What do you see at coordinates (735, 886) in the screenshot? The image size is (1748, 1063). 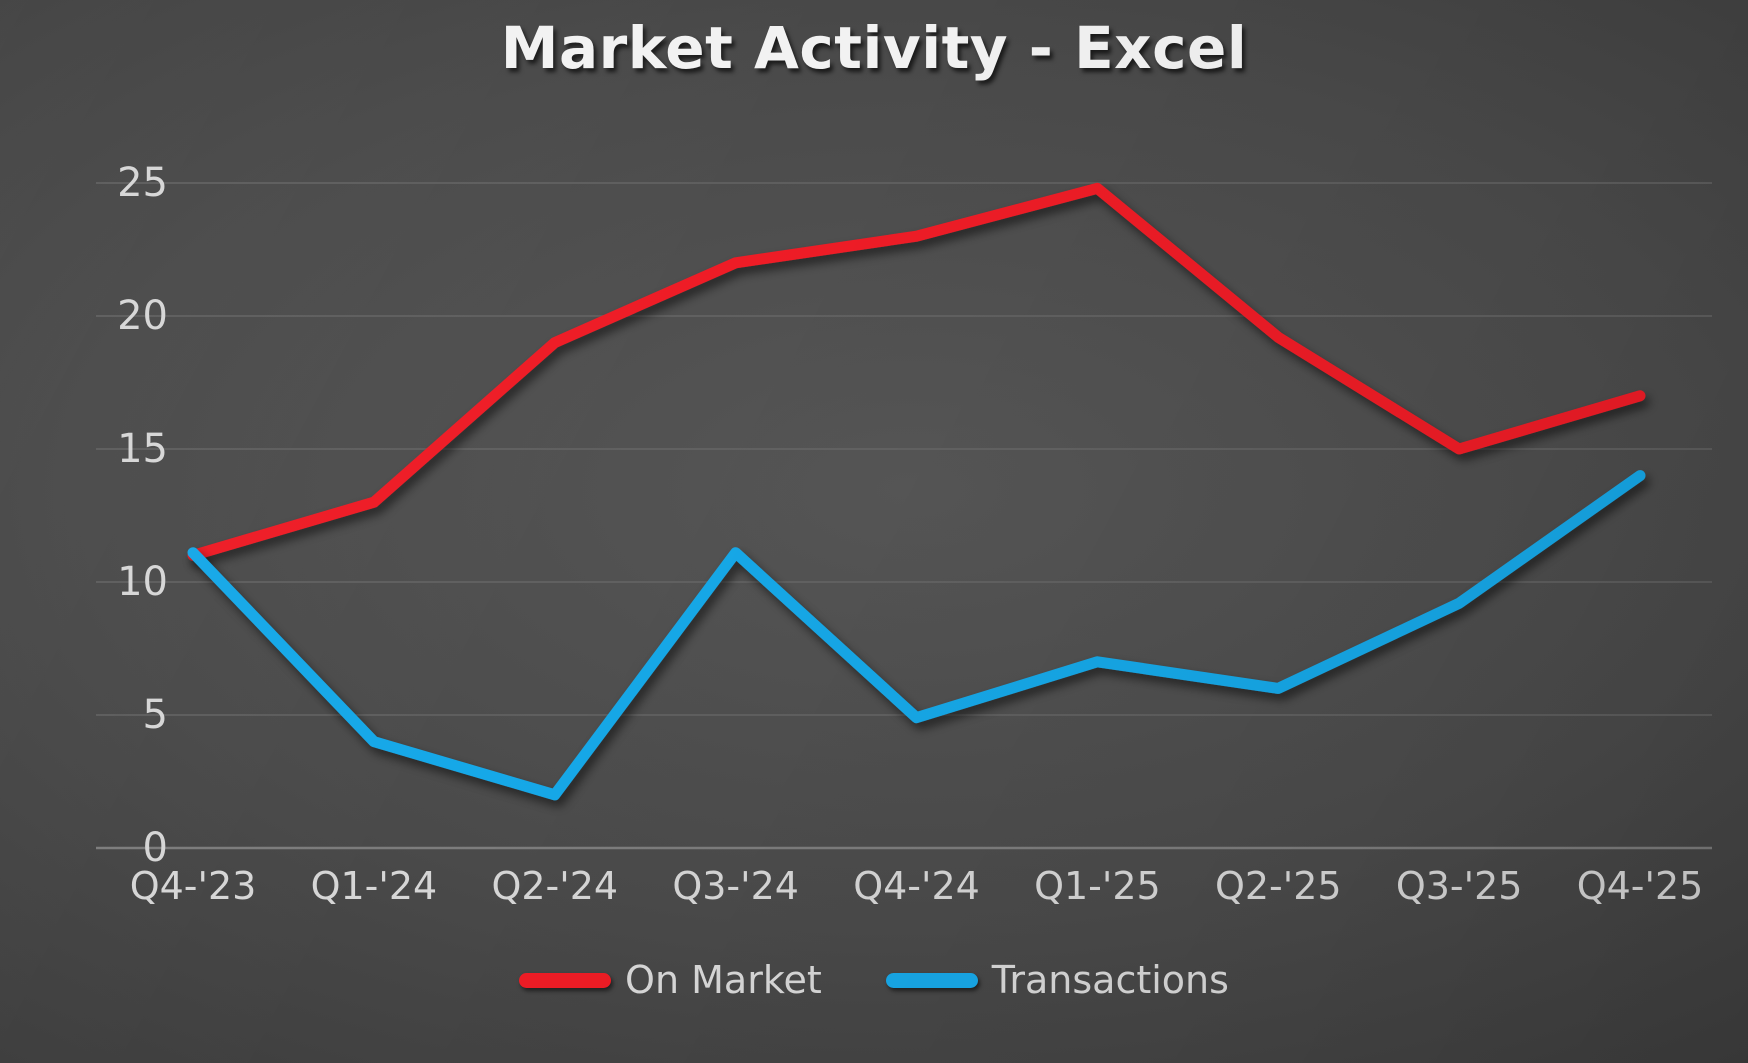 I see `x-tick-label: Q3-'24` at bounding box center [735, 886].